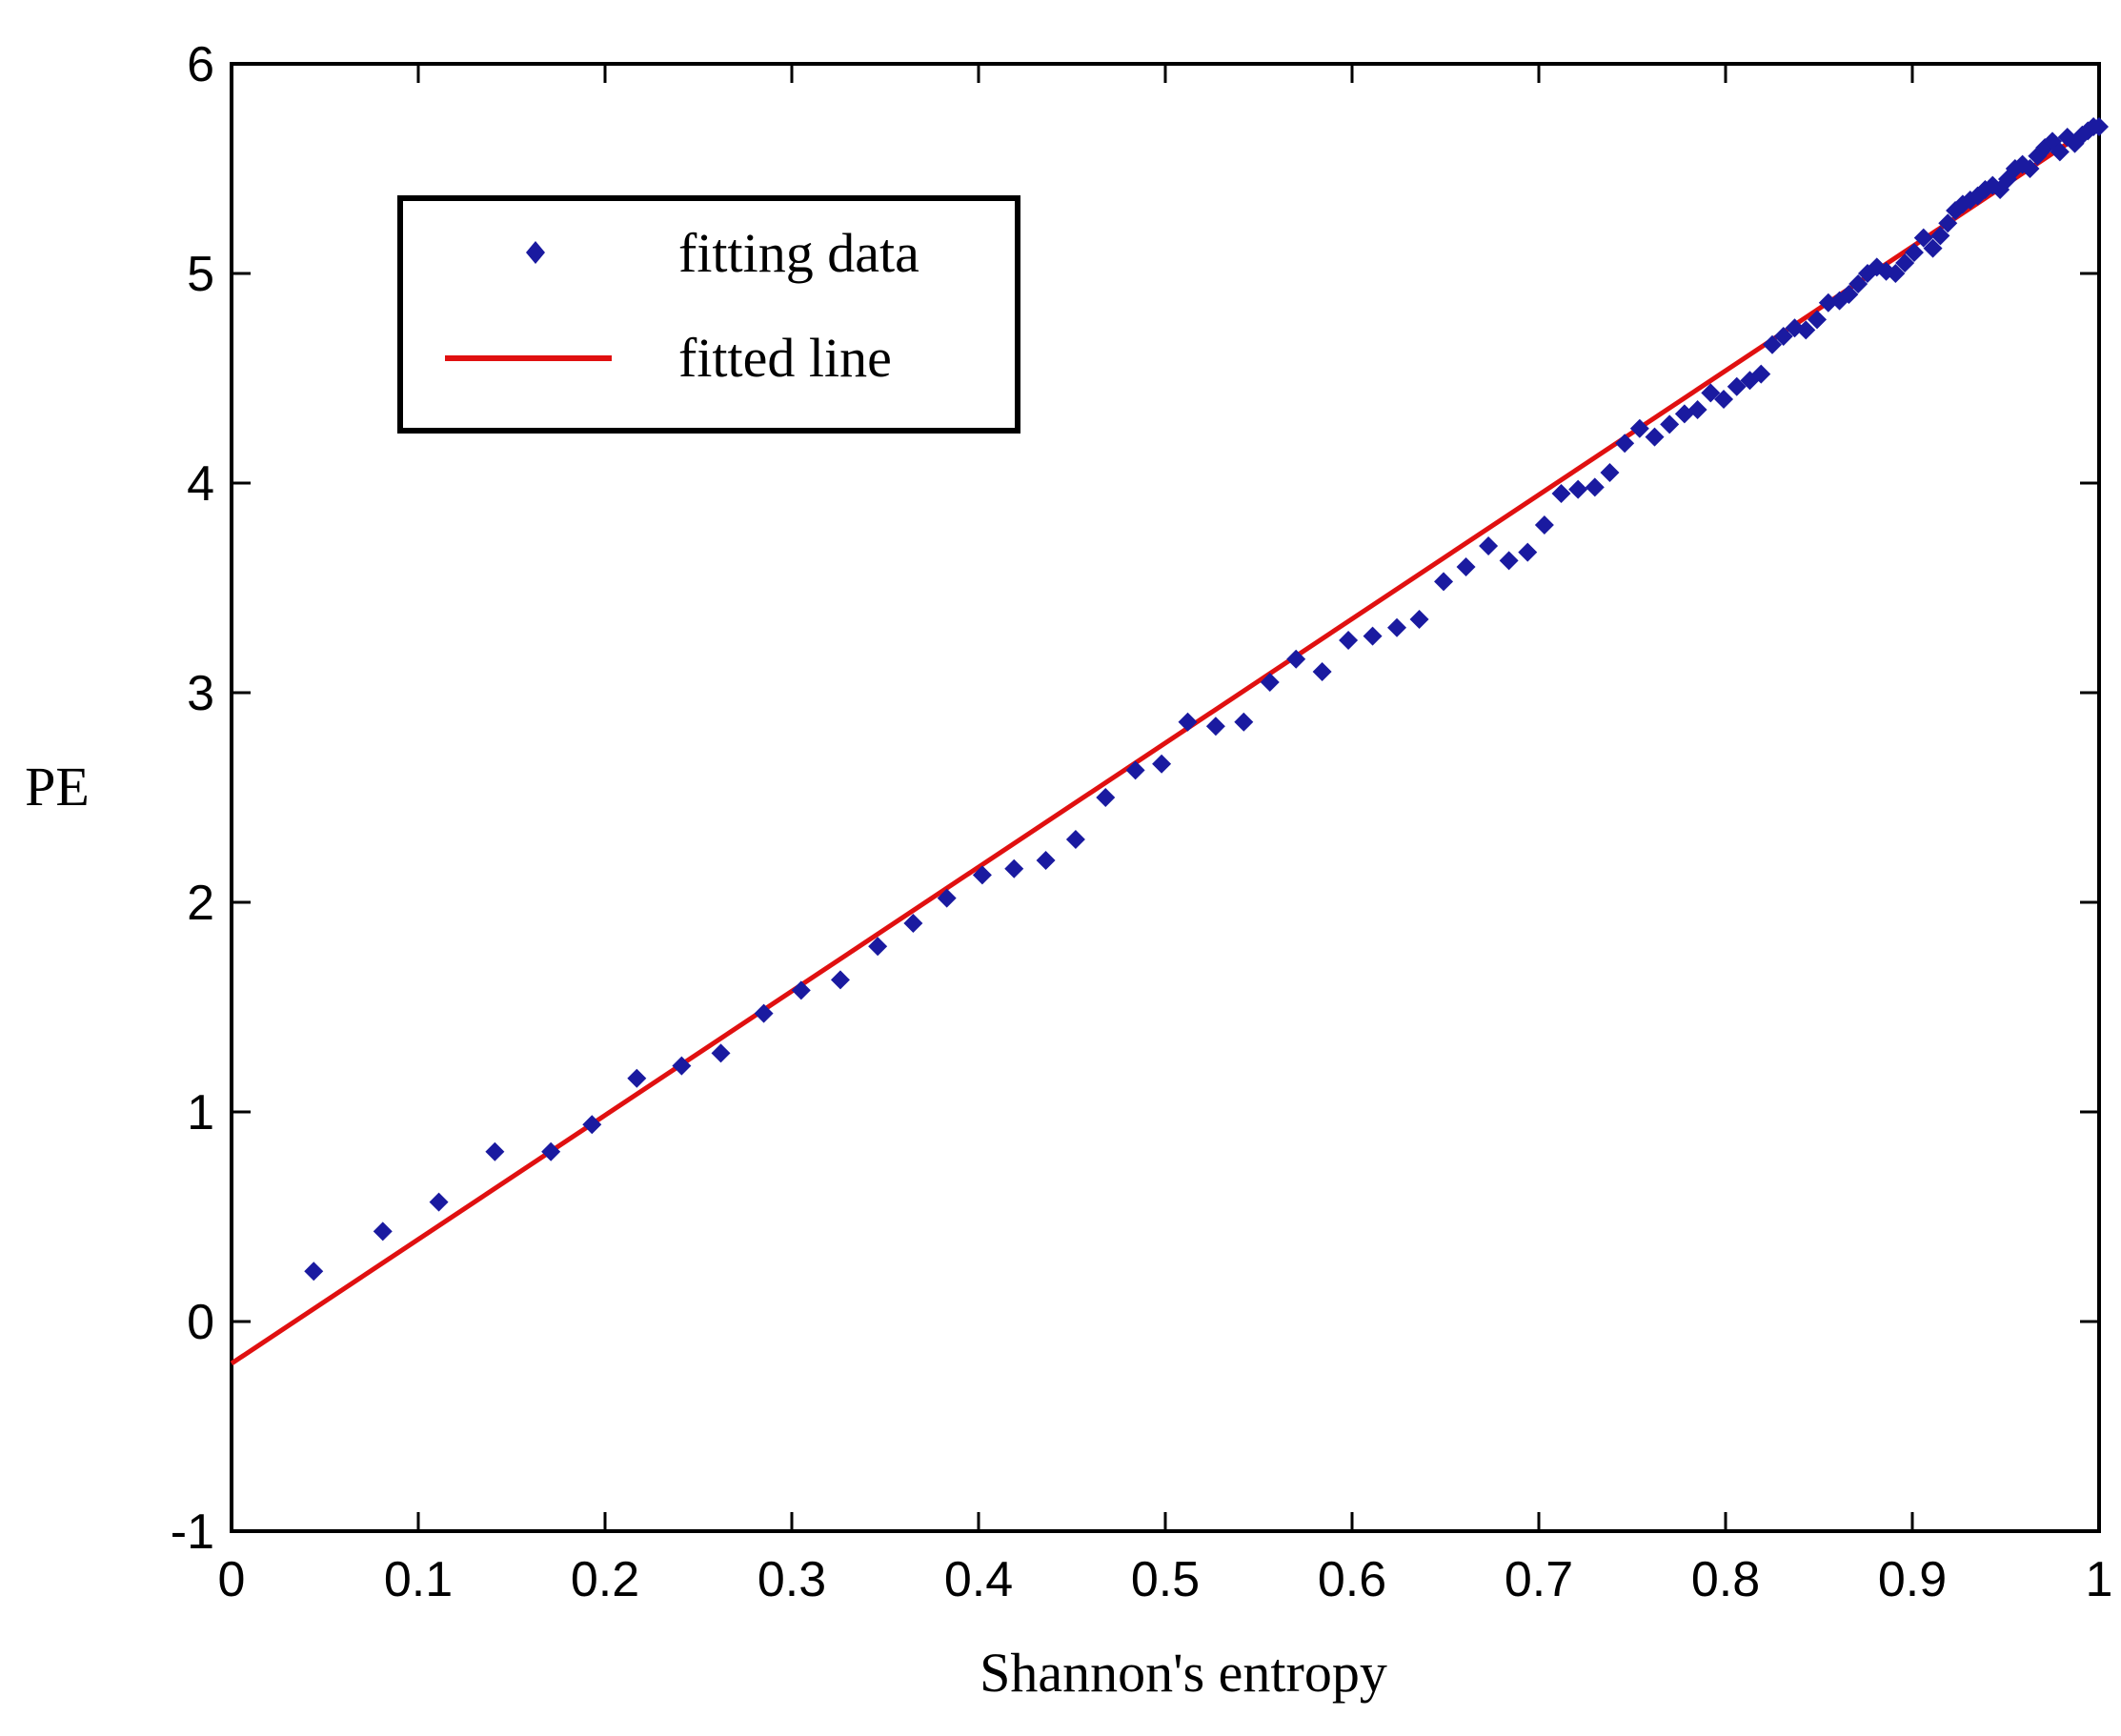 This screenshot has height=1736, width=2121. What do you see at coordinates (201, 903) in the screenshot?
I see `y-tick-label: 2` at bounding box center [201, 903].